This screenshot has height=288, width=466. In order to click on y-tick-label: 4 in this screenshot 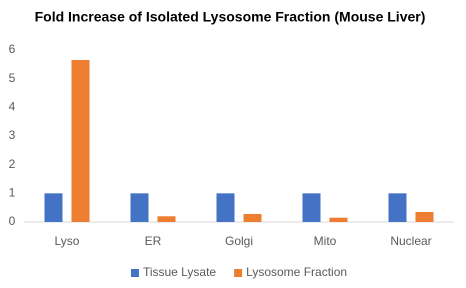, I will do `click(12, 107)`.